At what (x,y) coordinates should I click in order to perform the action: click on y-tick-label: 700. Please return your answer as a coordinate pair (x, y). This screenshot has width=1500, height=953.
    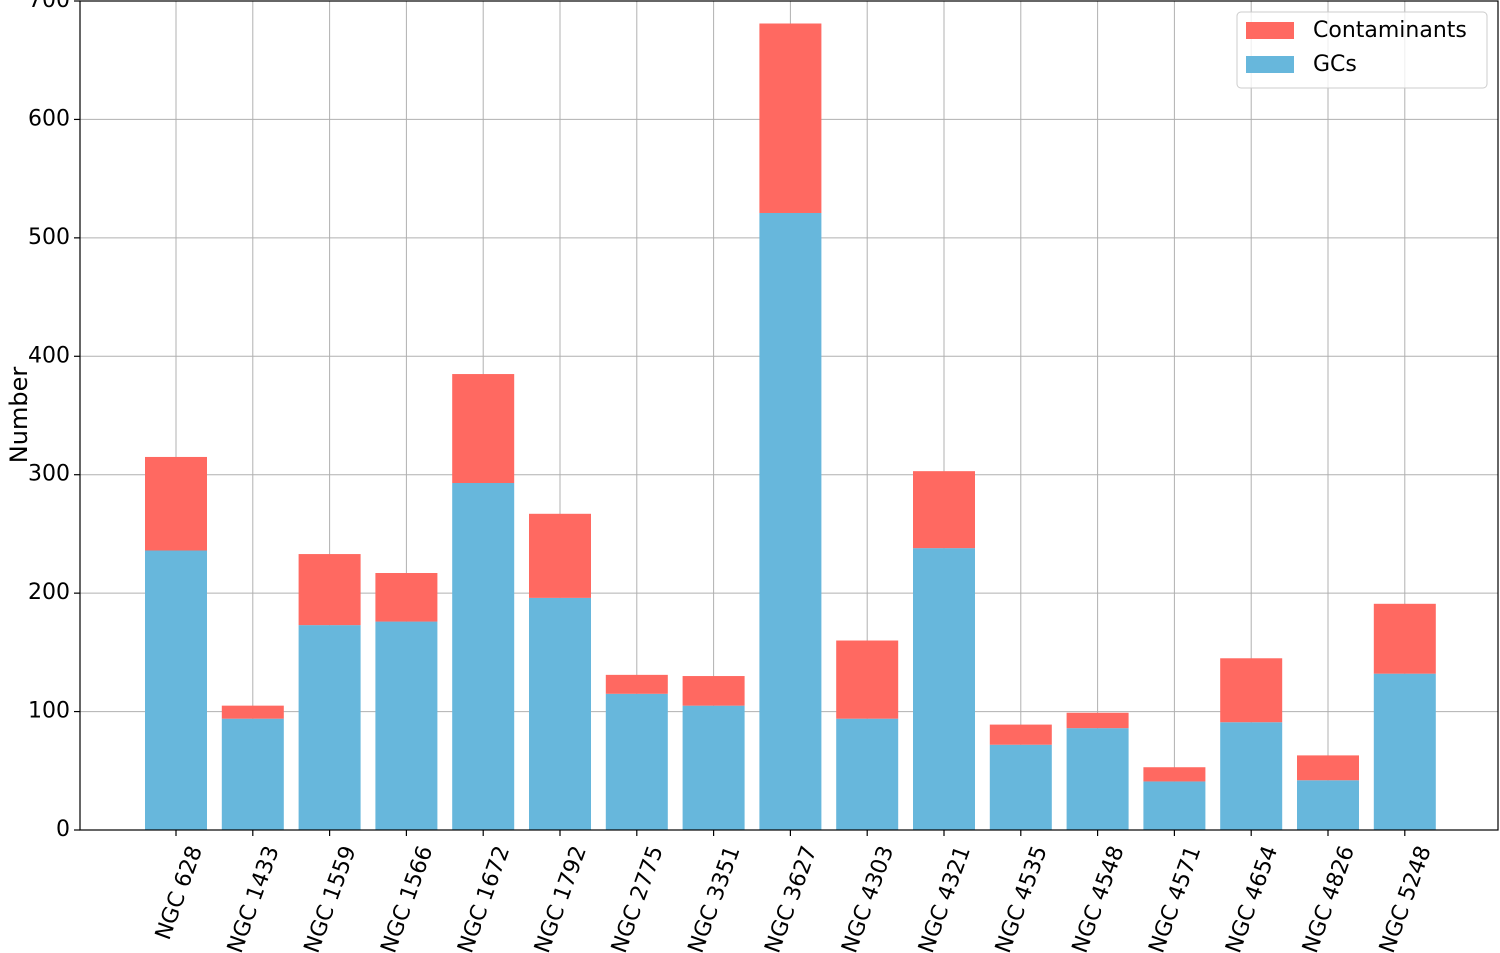
    Looking at the image, I should click on (49, 6).